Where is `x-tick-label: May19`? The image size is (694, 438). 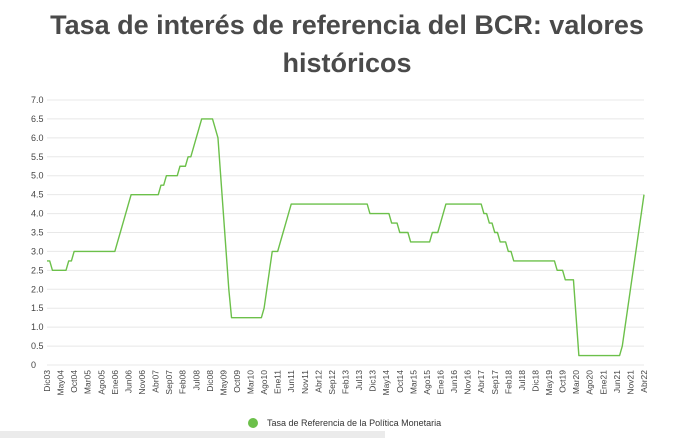 x-tick-label: May19 is located at coordinates (549, 383).